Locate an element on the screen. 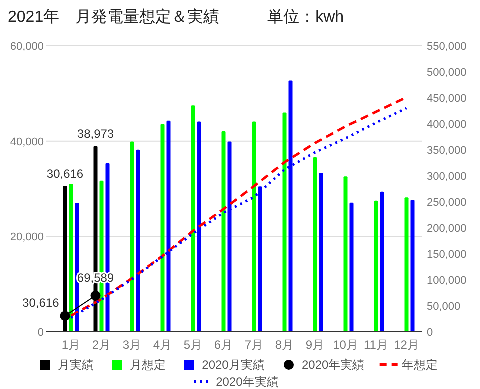 Image resolution: width=480 pixels, height=389 pixels. y2-tick-label: 50,000 is located at coordinates (444, 307).